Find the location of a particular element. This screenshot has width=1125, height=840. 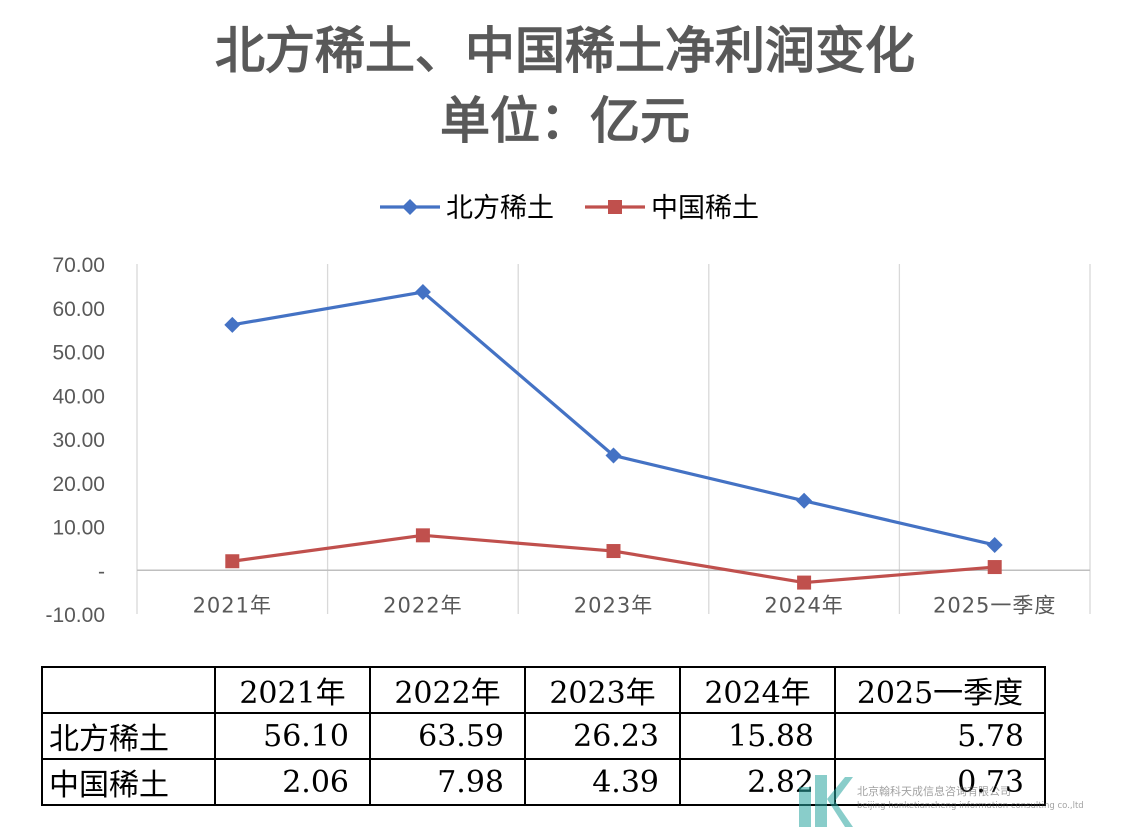

chart-title-line1: 北方稀土、中国稀土净利润变化 is located at coordinates (565, 51).